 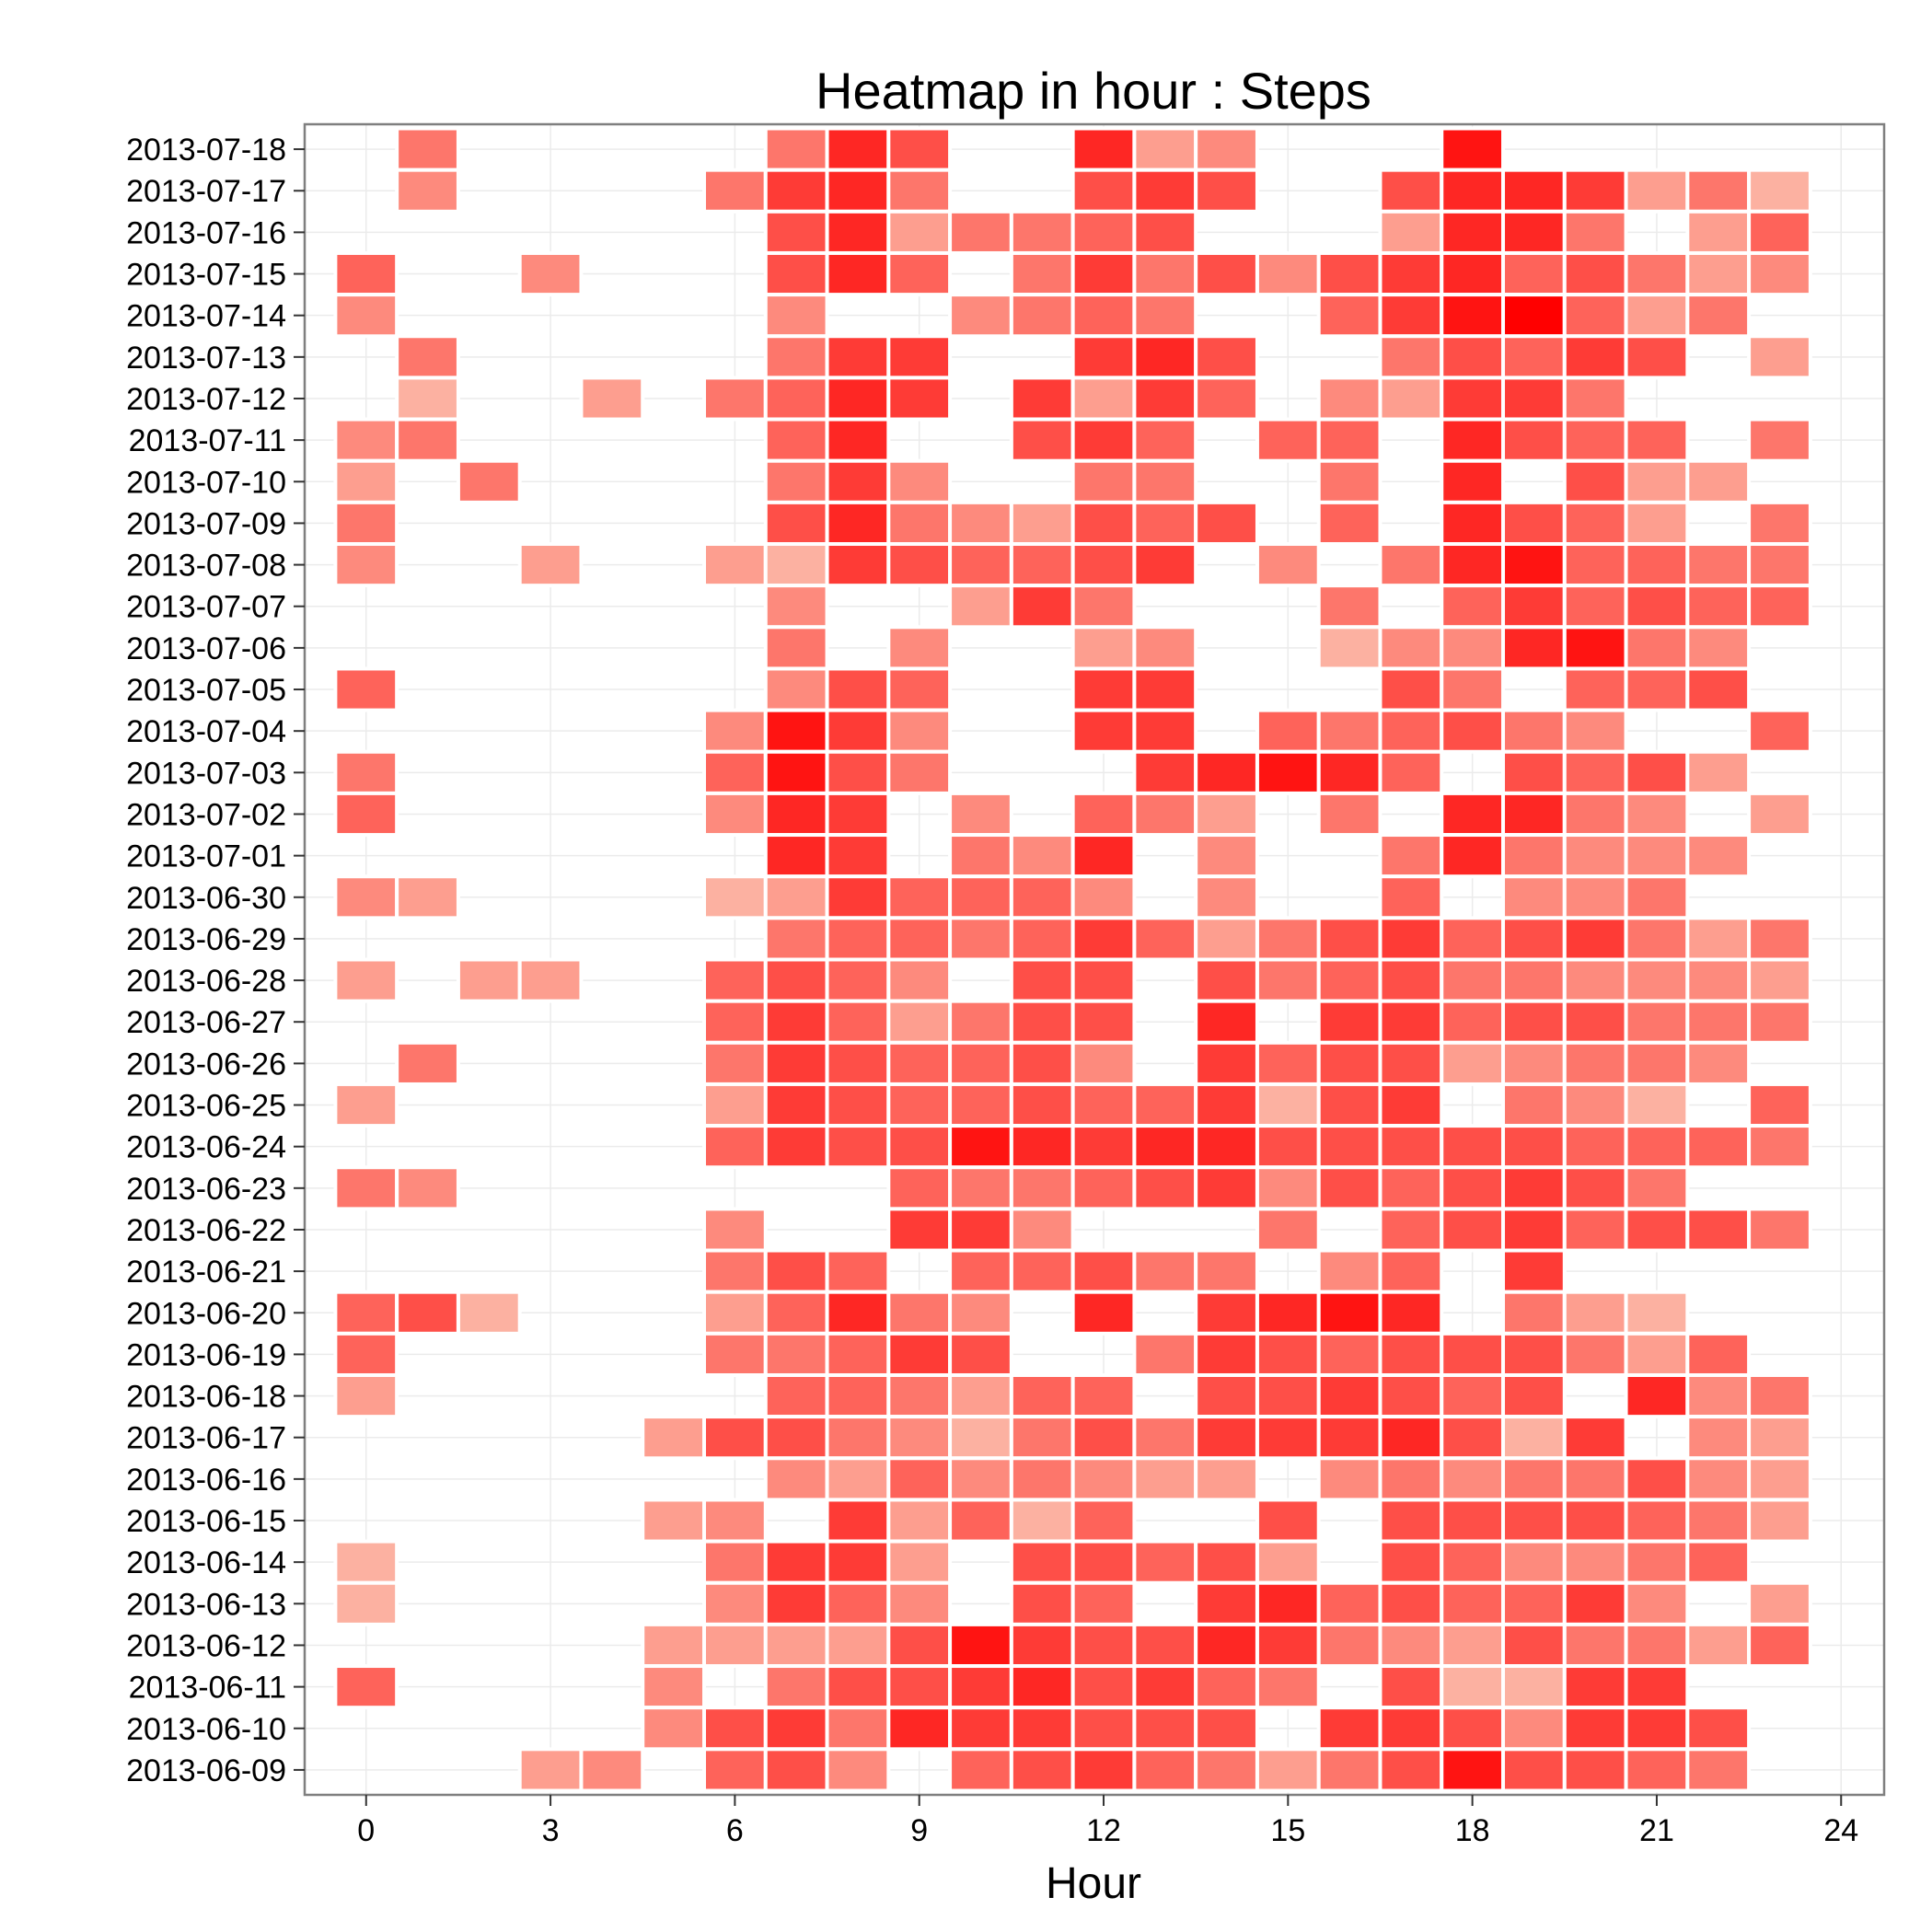 What do you see at coordinates (1093, 1884) in the screenshot?
I see `x-axis-title: Hour` at bounding box center [1093, 1884].